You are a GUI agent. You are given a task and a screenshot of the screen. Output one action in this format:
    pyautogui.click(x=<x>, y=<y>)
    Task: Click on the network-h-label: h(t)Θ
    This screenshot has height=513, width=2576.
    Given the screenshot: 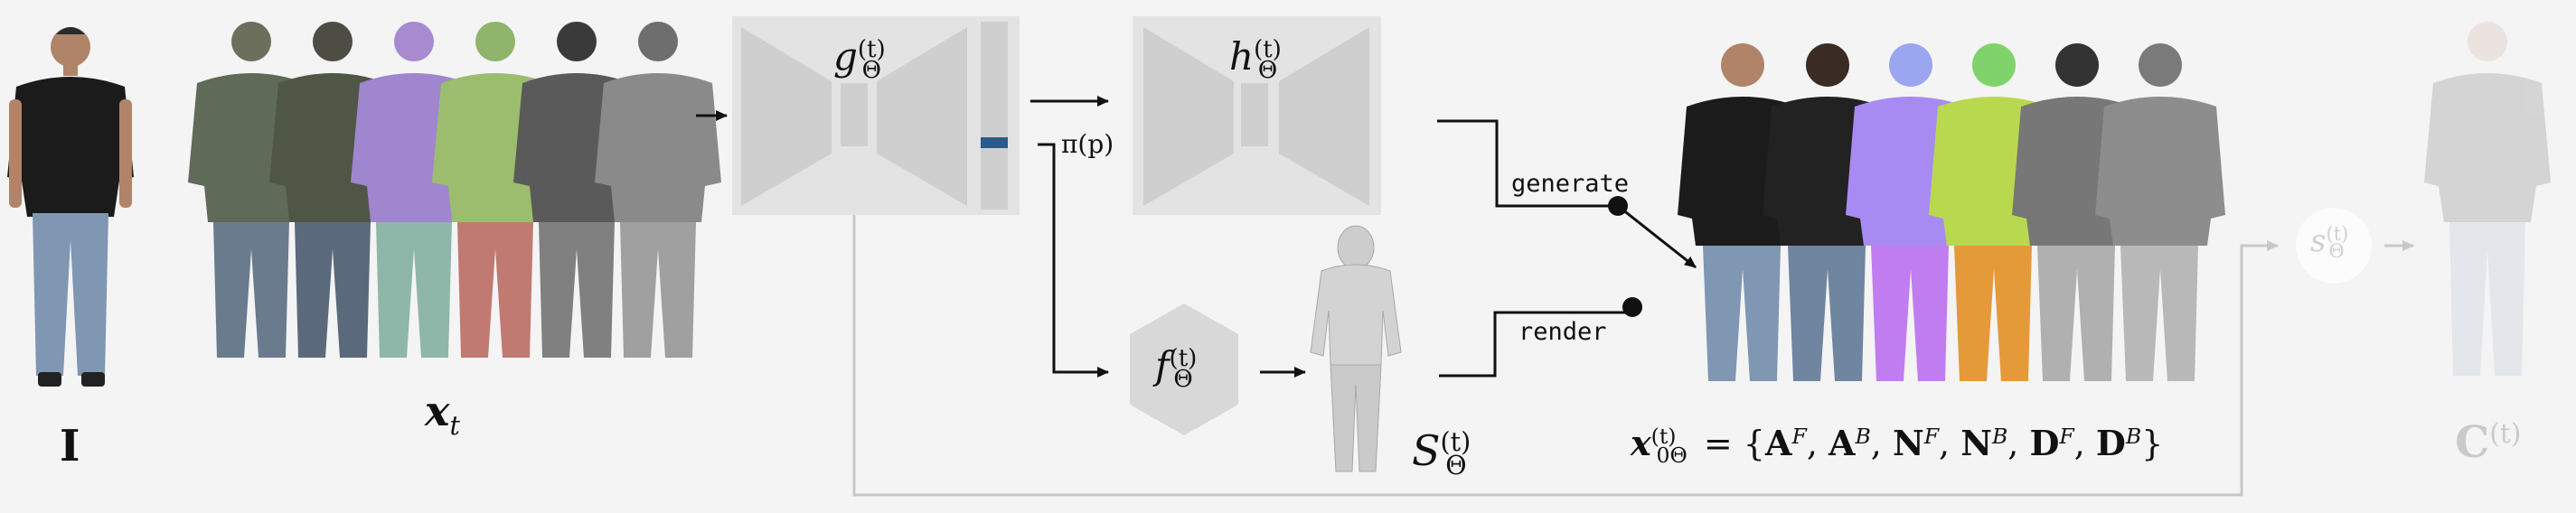 What is the action you would take?
    pyautogui.click(x=1255, y=59)
    